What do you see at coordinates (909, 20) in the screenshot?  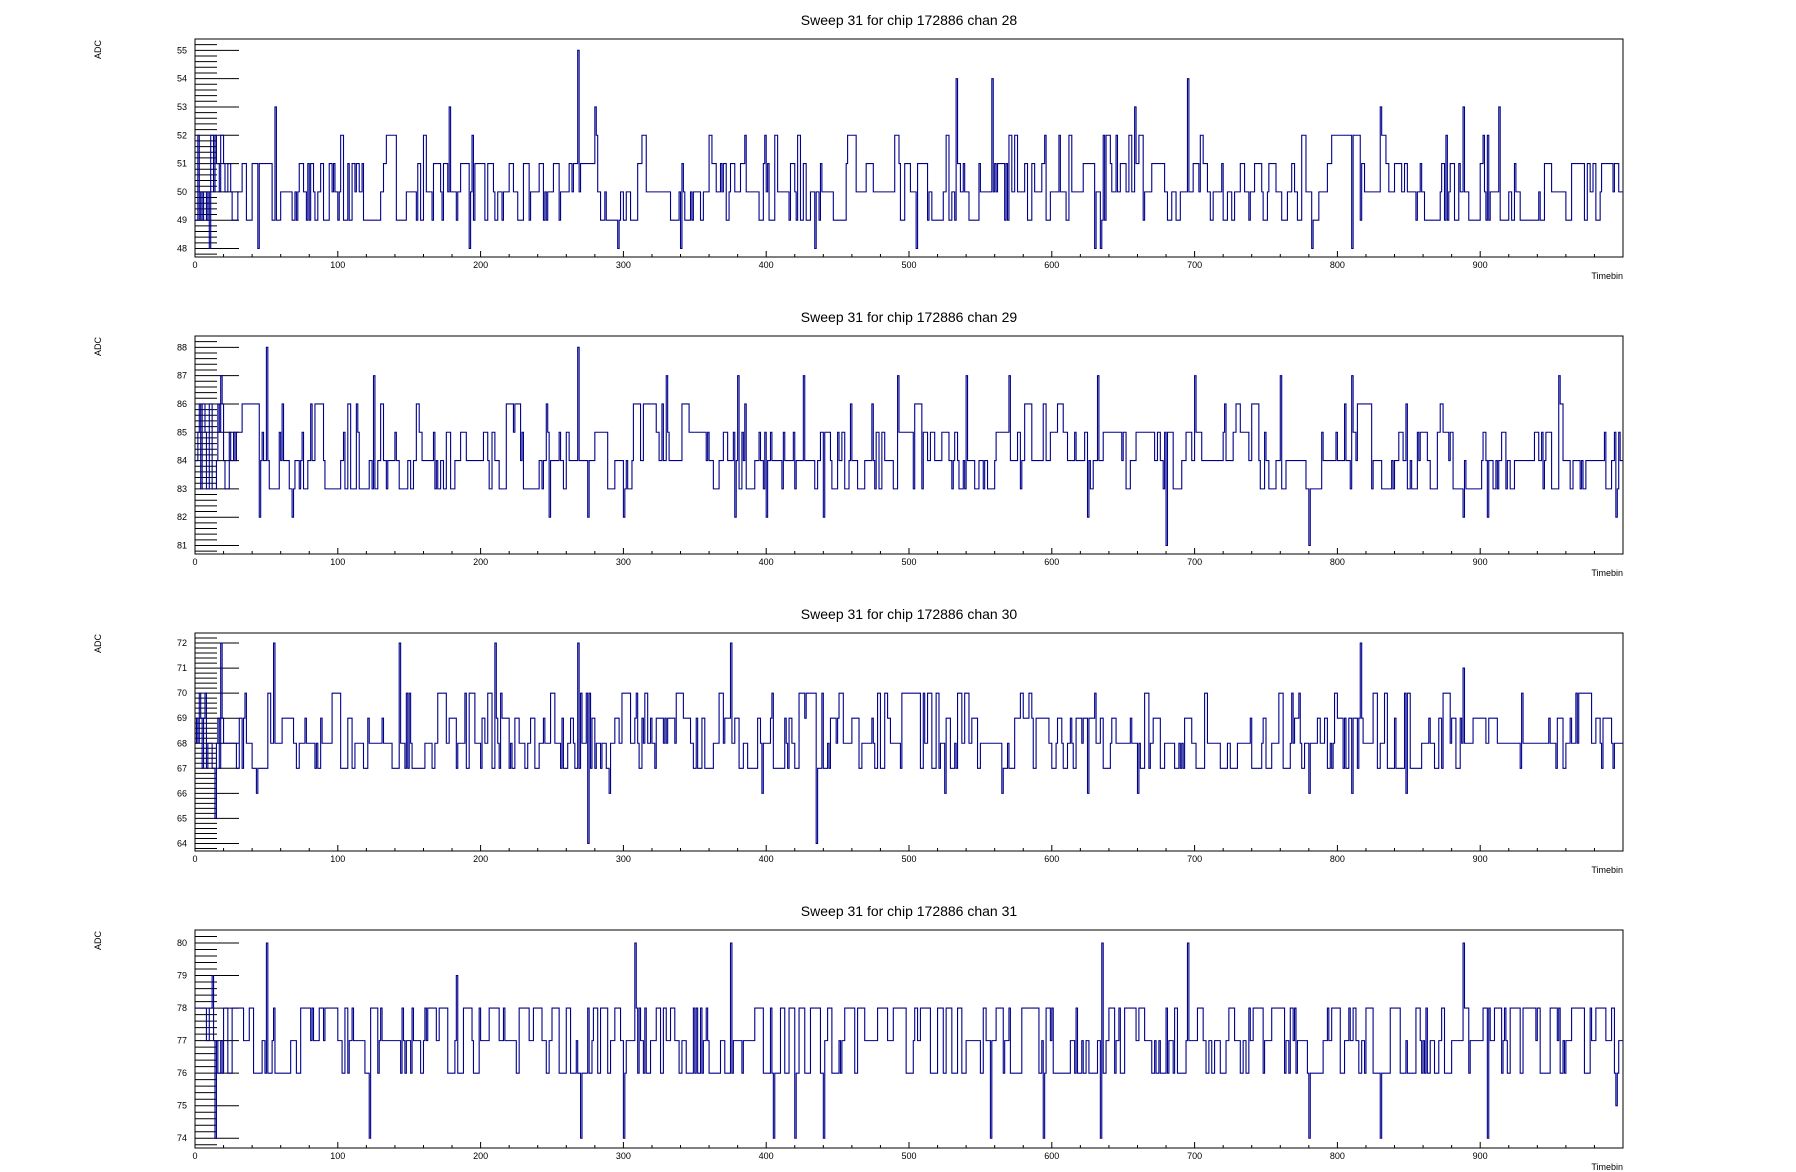 I see `chart-title: Sweep 31 for chip 172886 chan 28` at bounding box center [909, 20].